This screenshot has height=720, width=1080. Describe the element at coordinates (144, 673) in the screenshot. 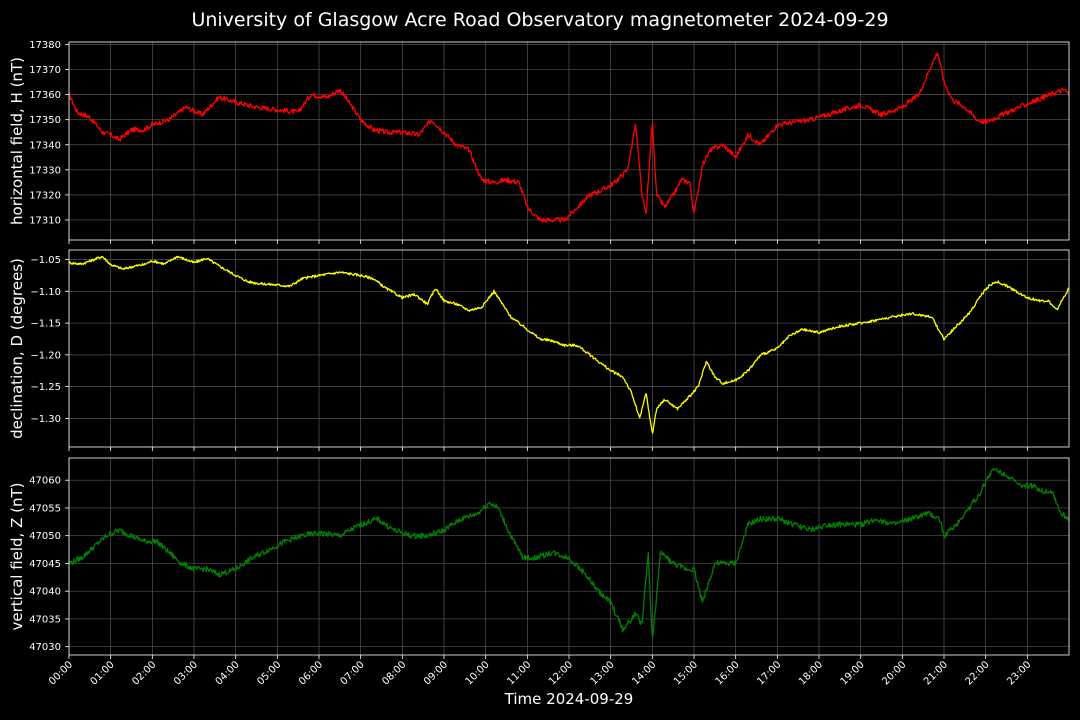

I see `x-tick-label: 02:00` at that location.